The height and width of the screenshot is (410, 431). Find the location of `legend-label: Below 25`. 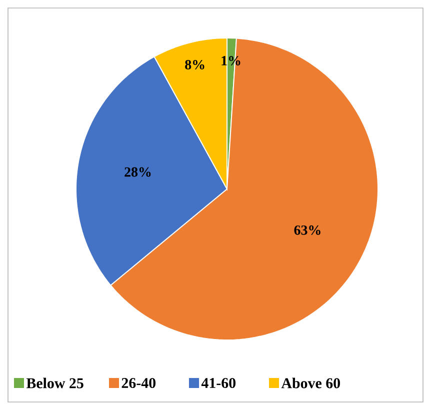

legend-label: Below 25 is located at coordinates (55, 383).